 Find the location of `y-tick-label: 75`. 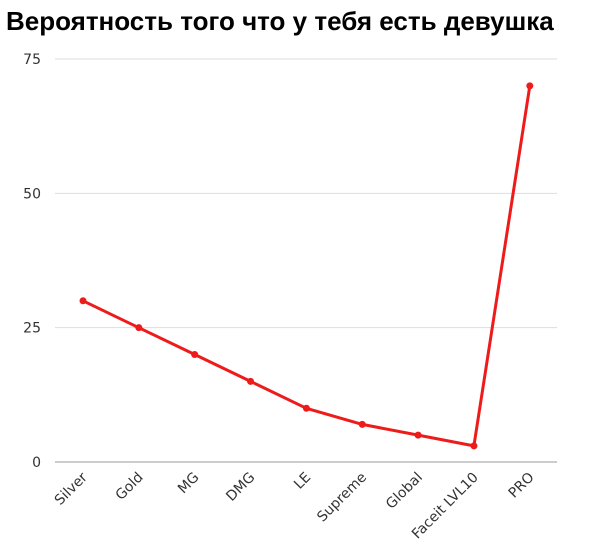

y-tick-label: 75 is located at coordinates (32, 60).